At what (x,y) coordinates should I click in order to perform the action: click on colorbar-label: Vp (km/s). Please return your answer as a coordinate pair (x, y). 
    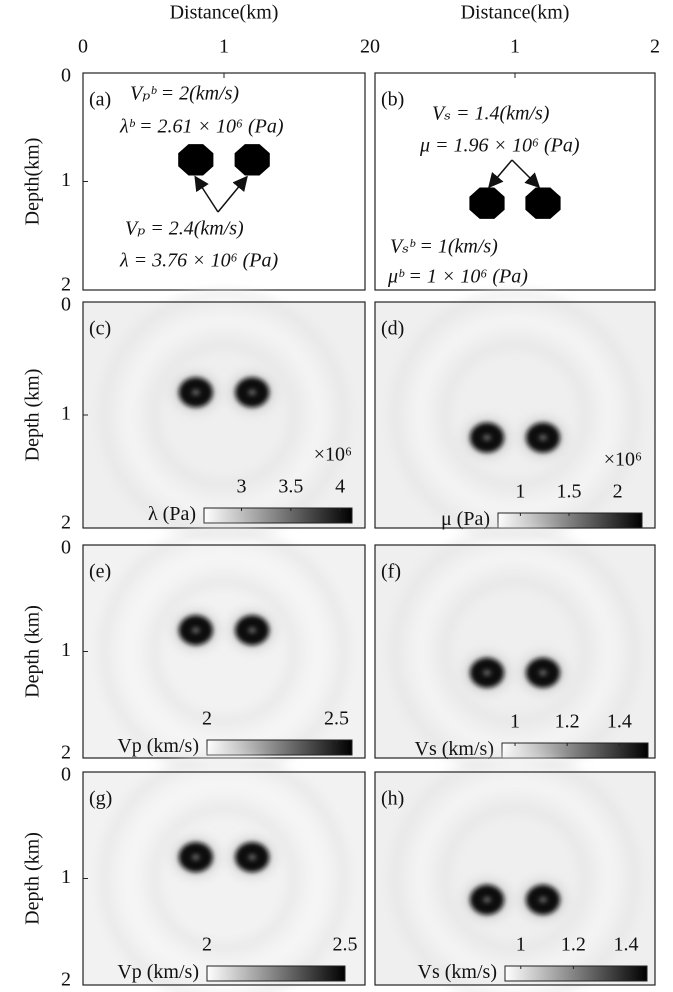
    Looking at the image, I should click on (158, 746).